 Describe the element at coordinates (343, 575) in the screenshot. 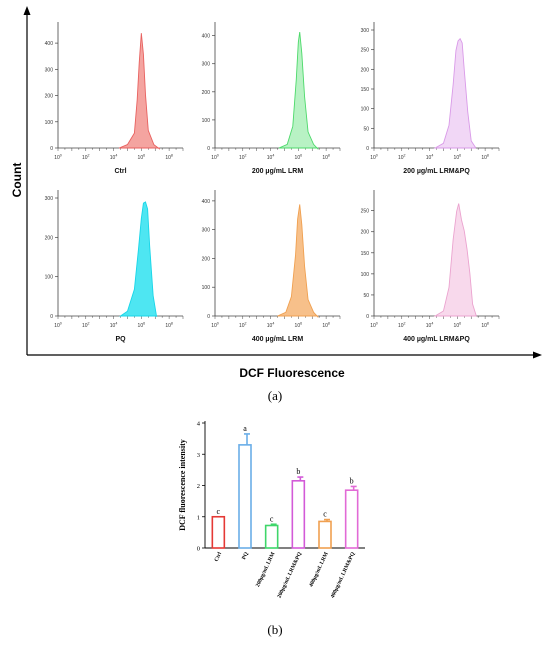

I see `bar-category-label: 400μg/mL LRM&PQ` at that location.